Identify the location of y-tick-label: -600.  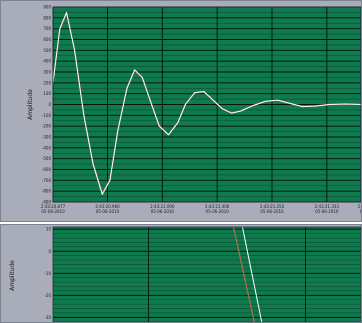
(47, 169).